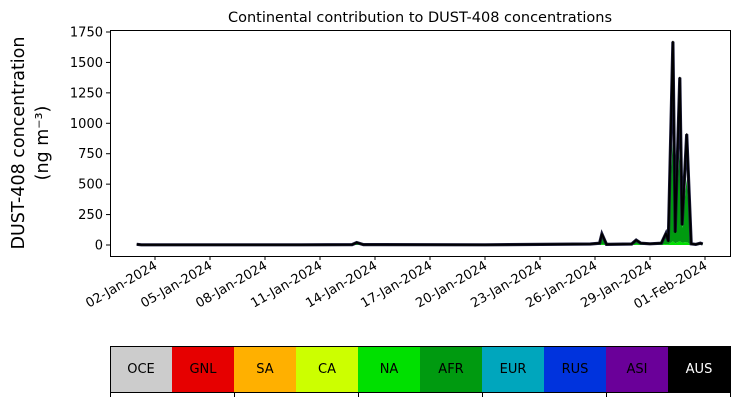 The width and height of the screenshot is (739, 402). I want to click on colorbar-cell-asi, so click(637, 369).